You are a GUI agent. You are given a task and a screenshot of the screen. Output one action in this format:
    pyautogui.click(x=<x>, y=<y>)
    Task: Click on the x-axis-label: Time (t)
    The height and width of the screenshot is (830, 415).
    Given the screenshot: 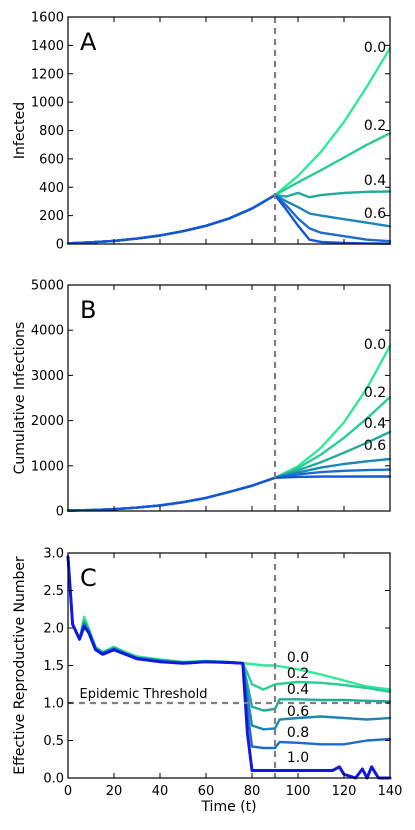 What is the action you would take?
    pyautogui.click(x=228, y=807)
    